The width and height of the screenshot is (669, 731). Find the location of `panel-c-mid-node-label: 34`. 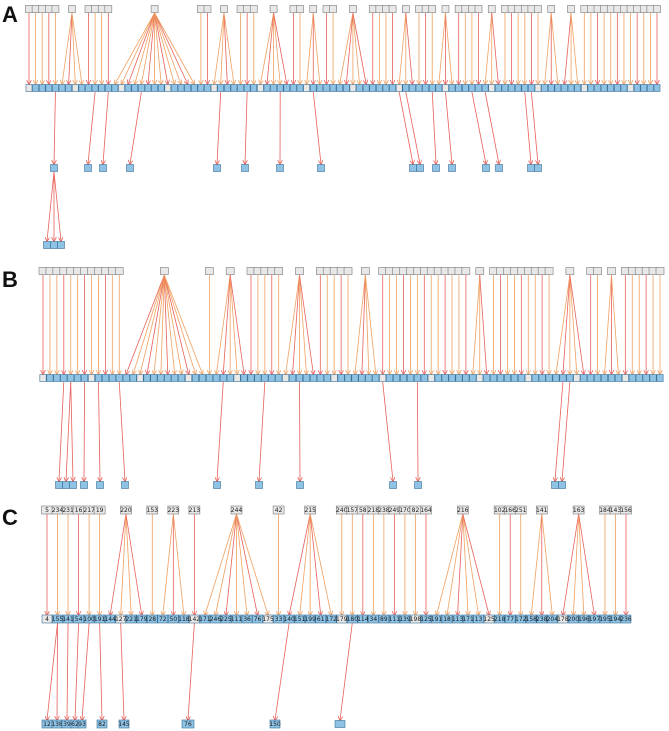

panel-c-mid-node-label: 34 is located at coordinates (374, 619).